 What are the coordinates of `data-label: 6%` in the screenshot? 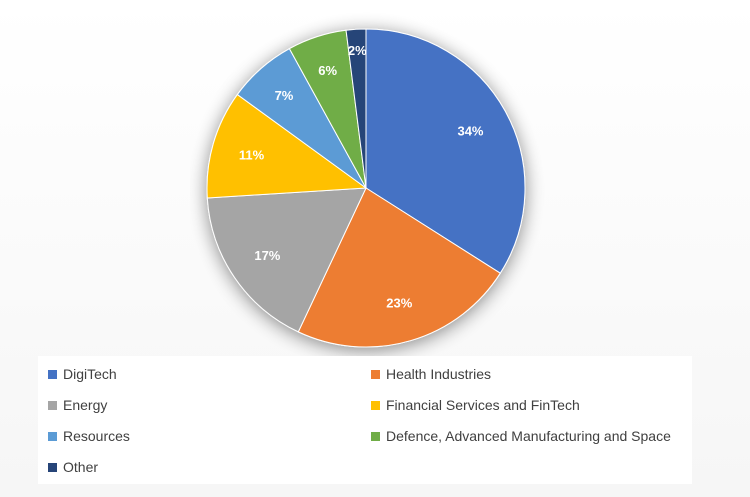 It's located at (327, 70).